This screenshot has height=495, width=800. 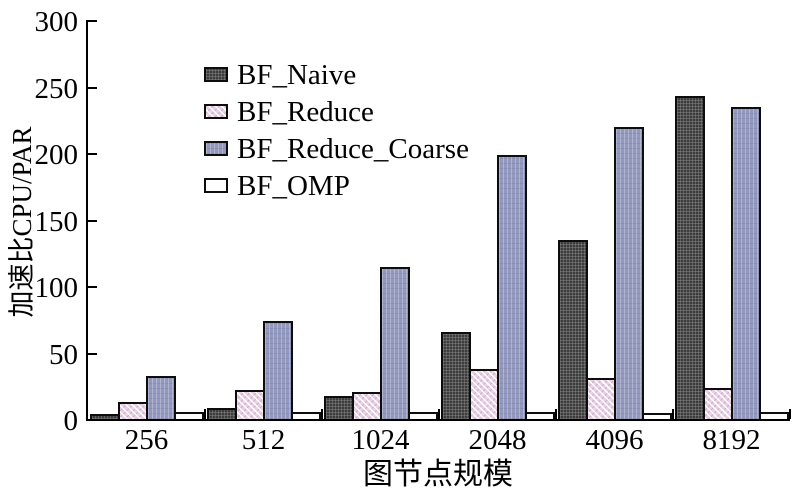 What do you see at coordinates (293, 185) in the screenshot?
I see `legend-label: BF_OMP` at bounding box center [293, 185].